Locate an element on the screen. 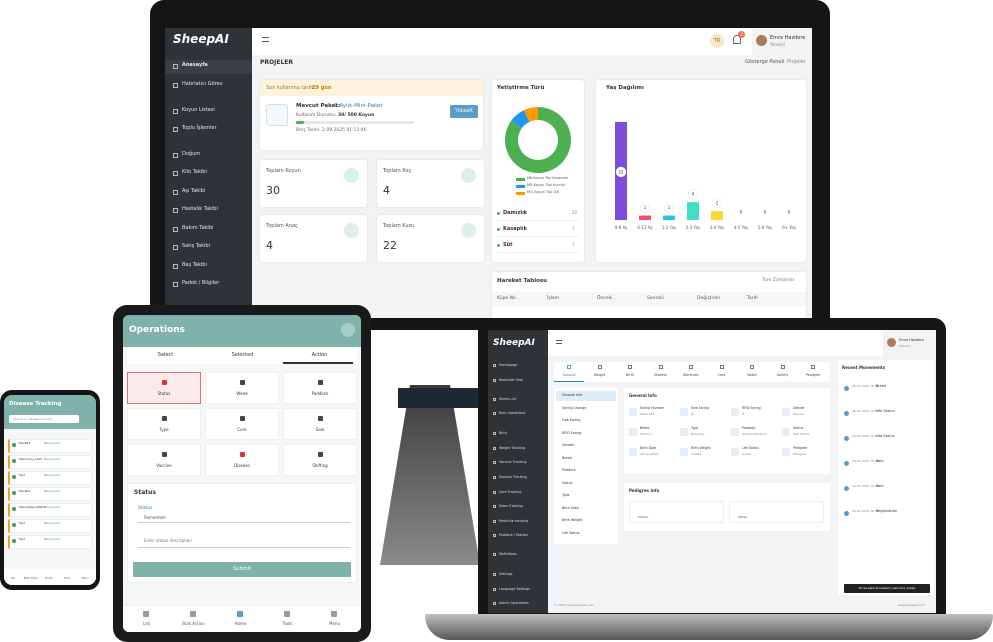  phone-nav-label: Home is located at coordinates (49, 578).